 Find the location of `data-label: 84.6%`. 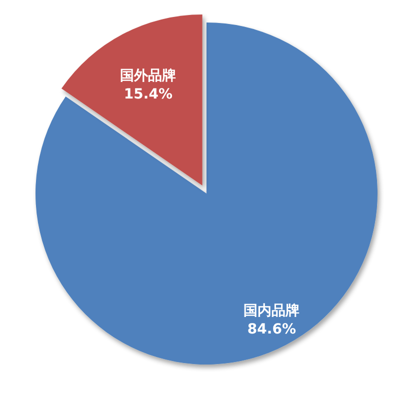

data-label: 84.6% is located at coordinates (271, 330).